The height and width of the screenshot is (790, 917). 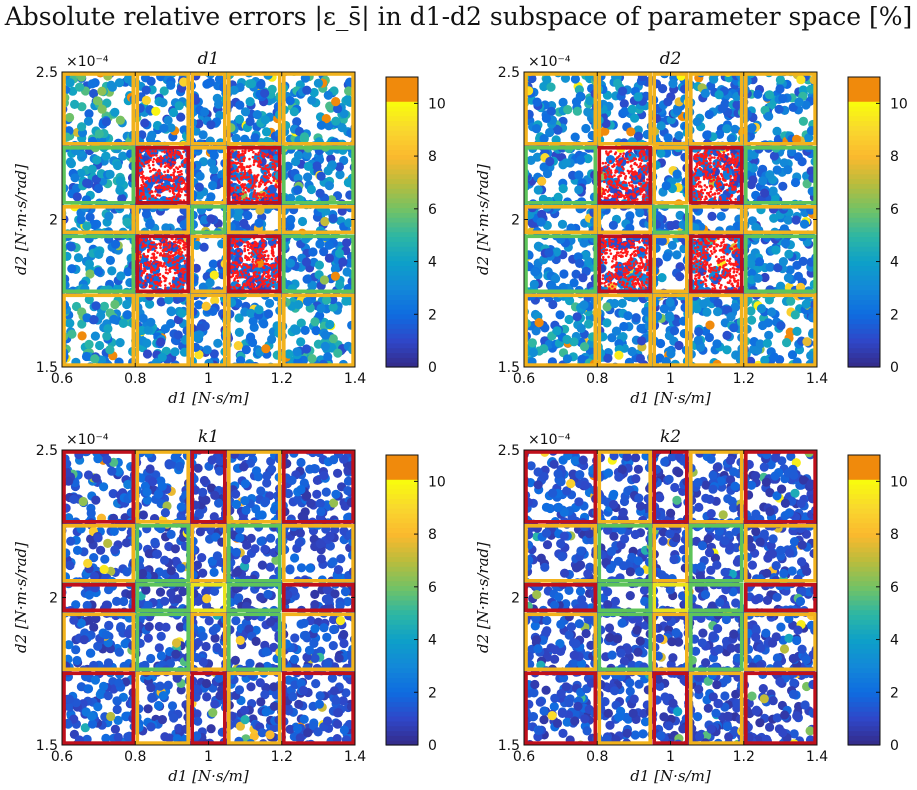 What do you see at coordinates (716, 175) in the screenshot?
I see `dense-sample-cluster` at bounding box center [716, 175].